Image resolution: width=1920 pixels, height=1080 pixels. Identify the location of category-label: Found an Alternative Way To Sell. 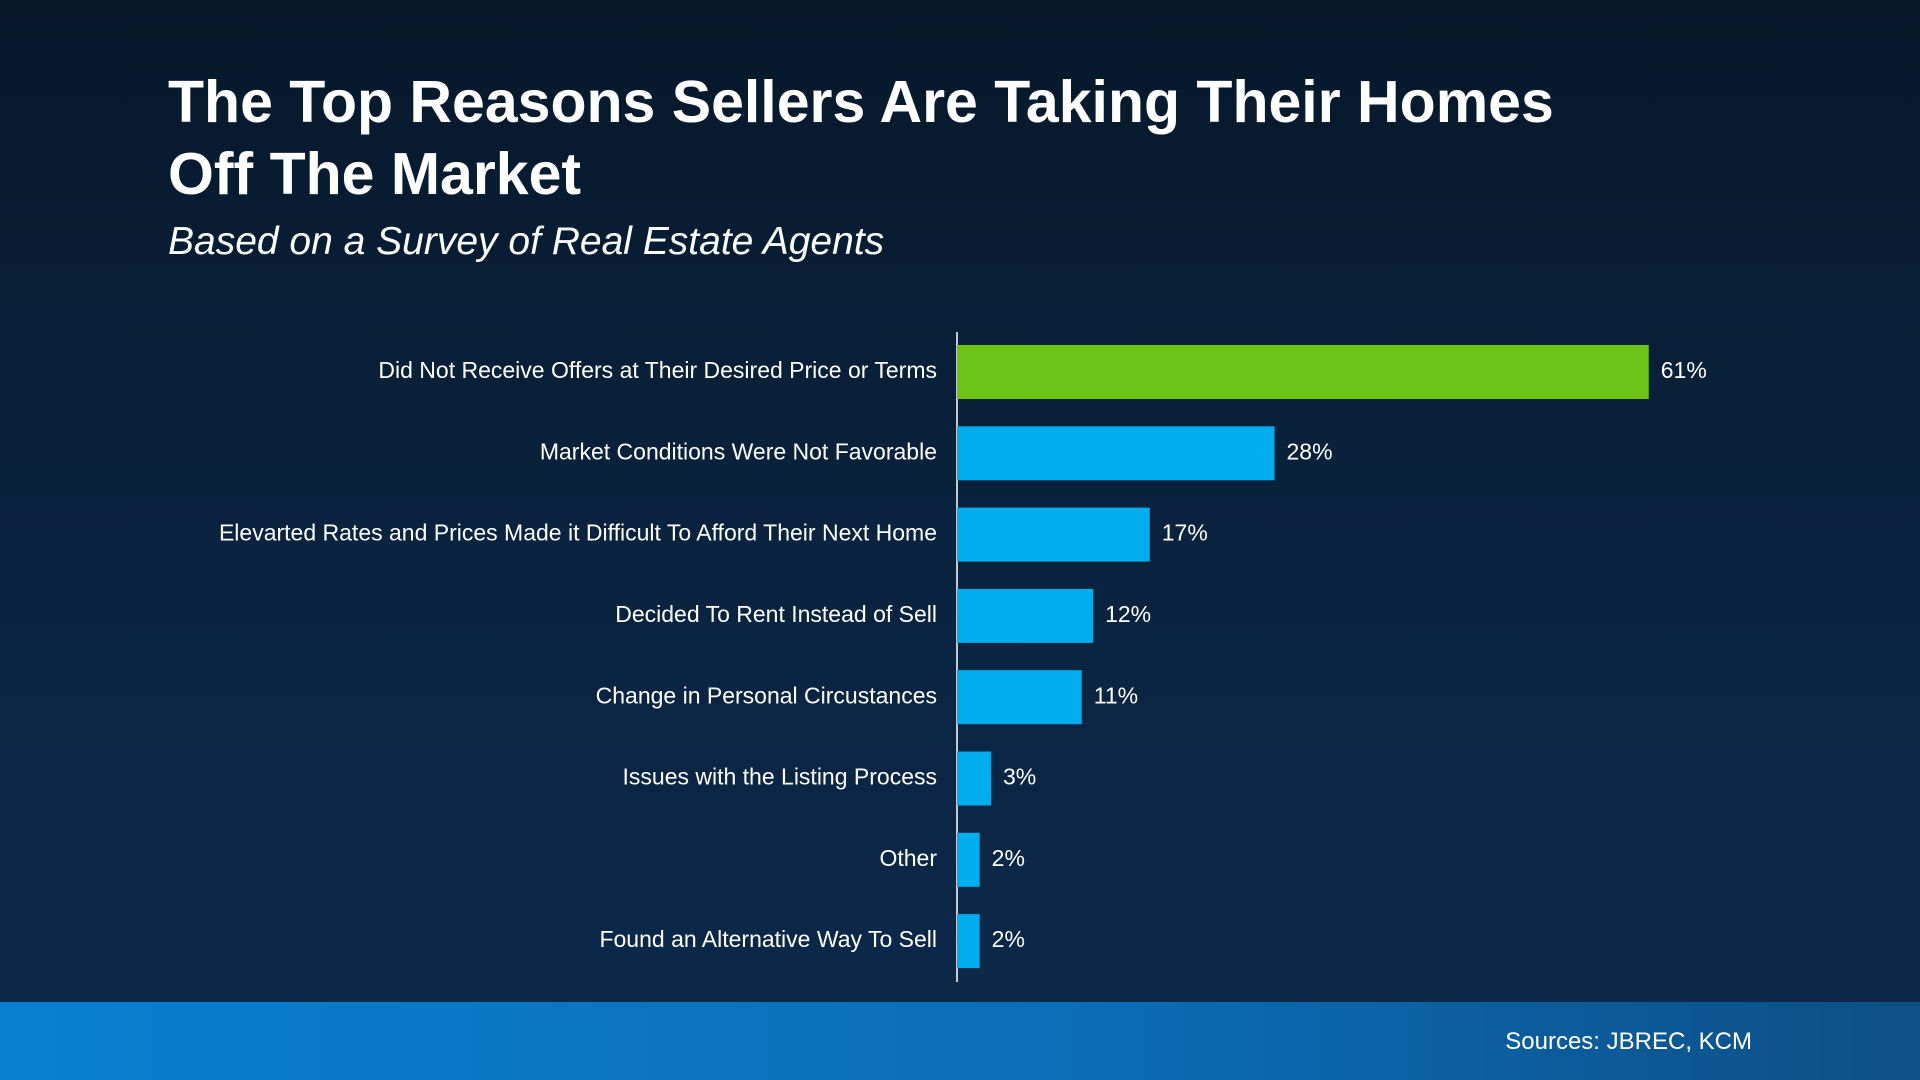
(768, 939).